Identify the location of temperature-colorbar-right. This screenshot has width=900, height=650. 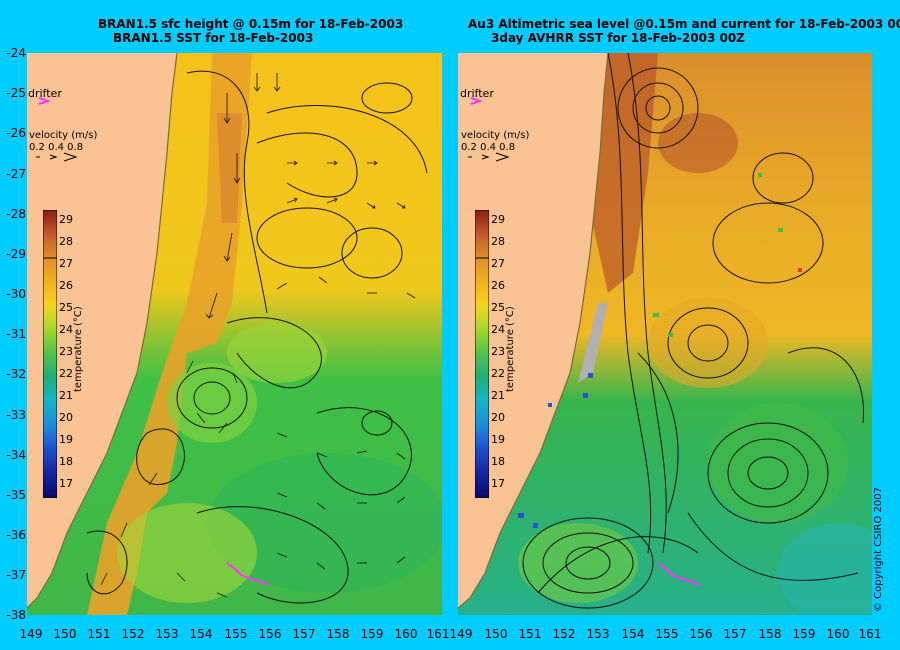
(482, 354).